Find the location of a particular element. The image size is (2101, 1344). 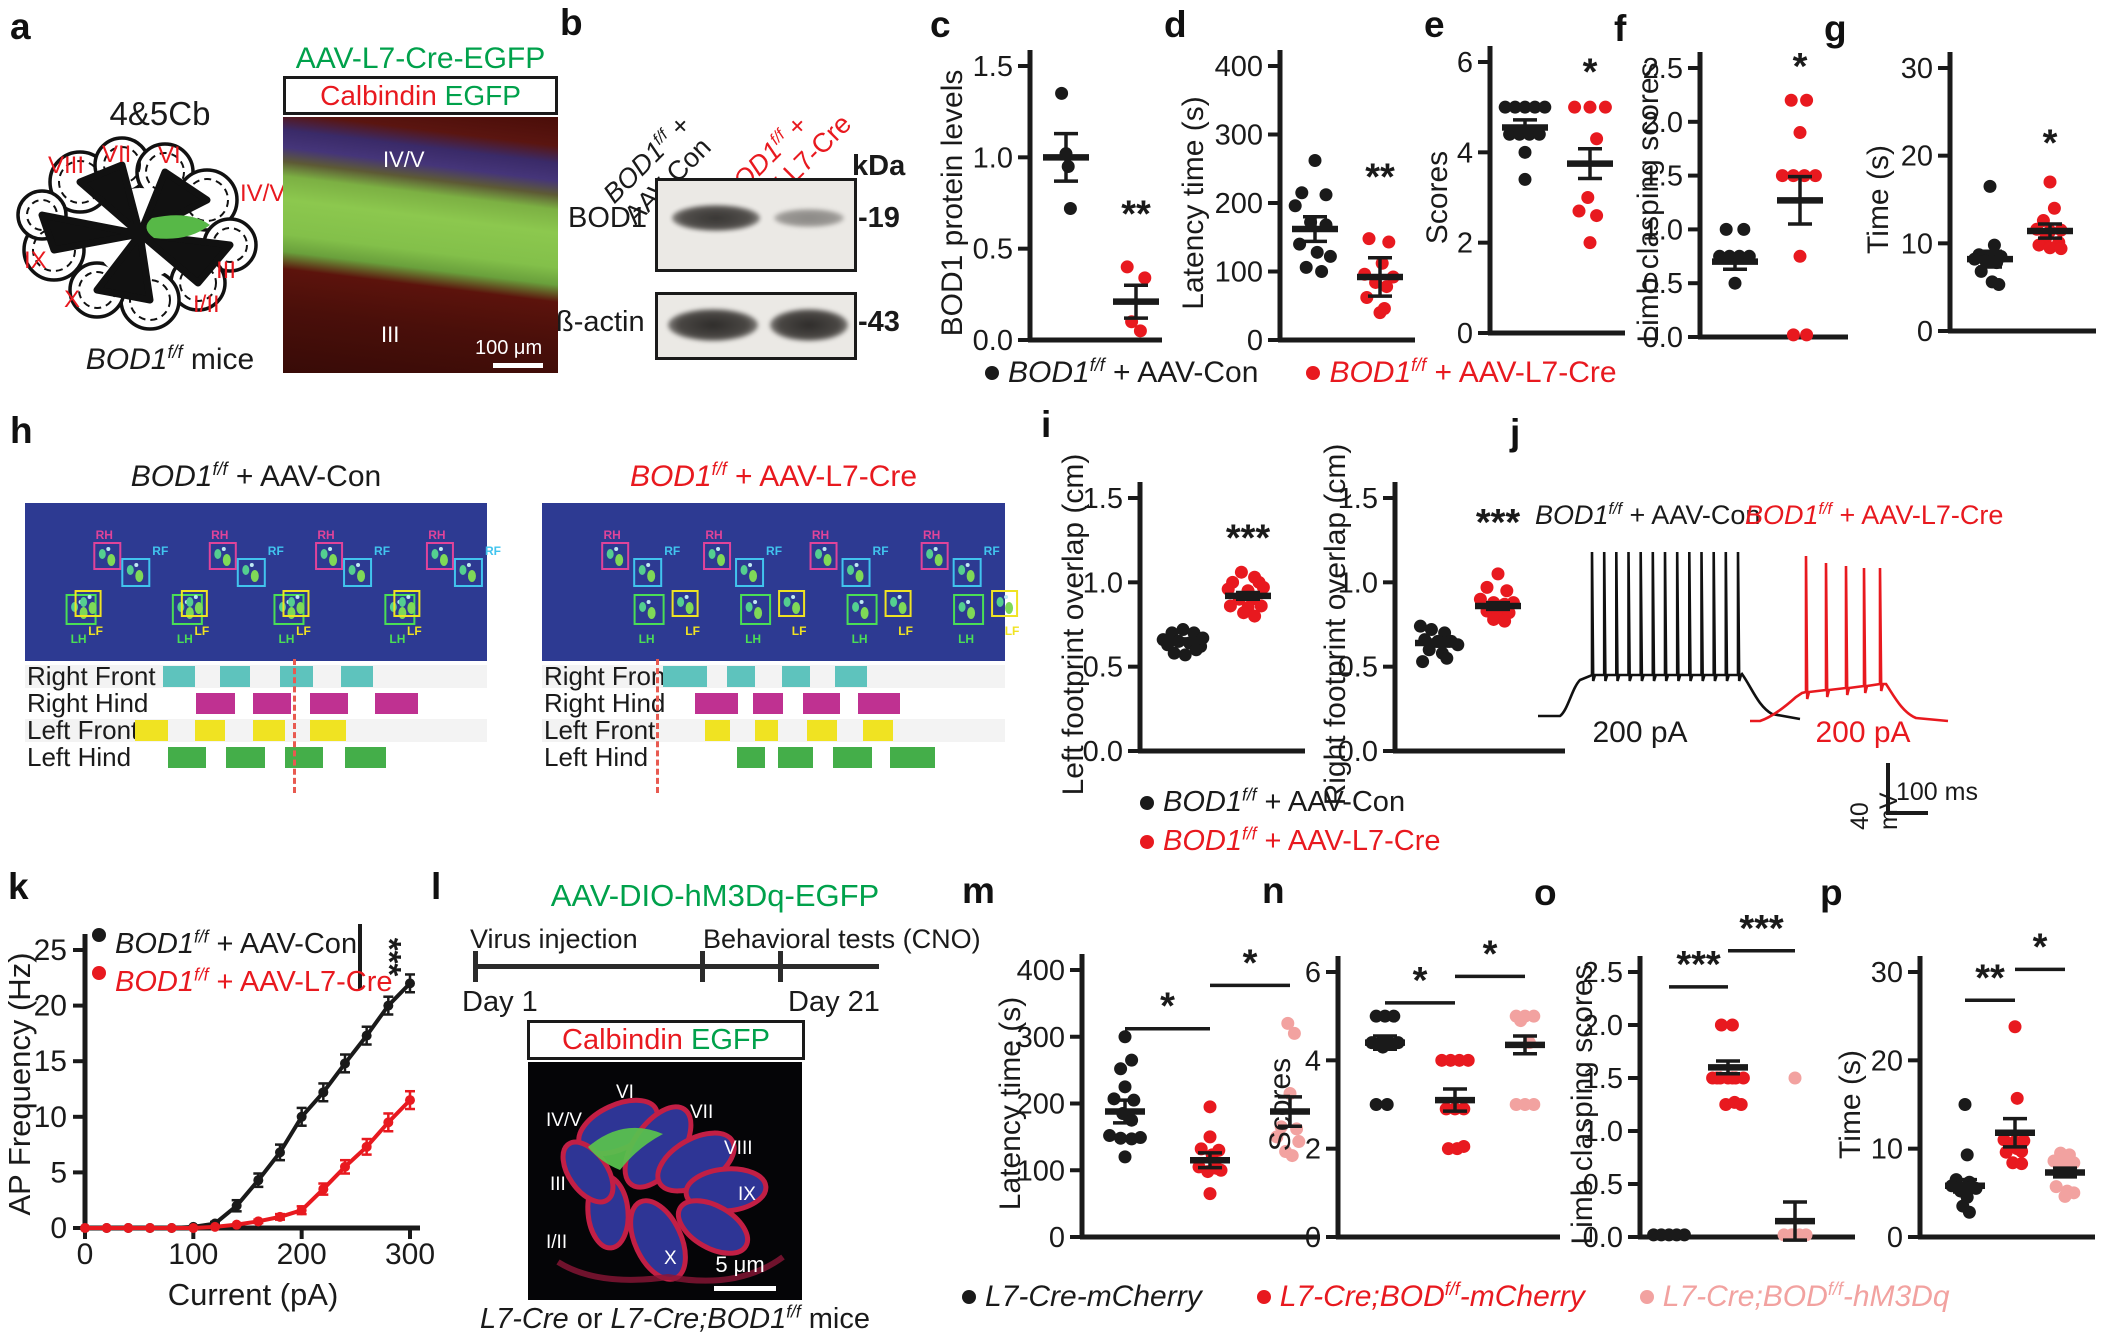

legend-footprint: BOD1f/f + AAV-Con BOD1f/f + AAV-L7-Cre is located at coordinates (1290, 822).